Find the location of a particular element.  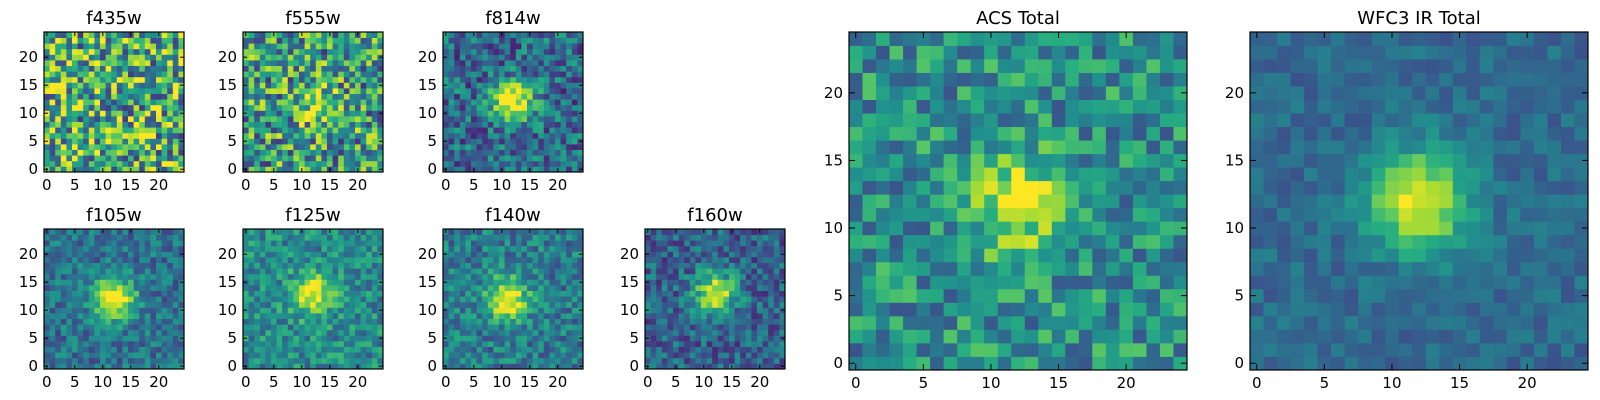

x-tick-label: 0 is located at coordinates (246, 382).